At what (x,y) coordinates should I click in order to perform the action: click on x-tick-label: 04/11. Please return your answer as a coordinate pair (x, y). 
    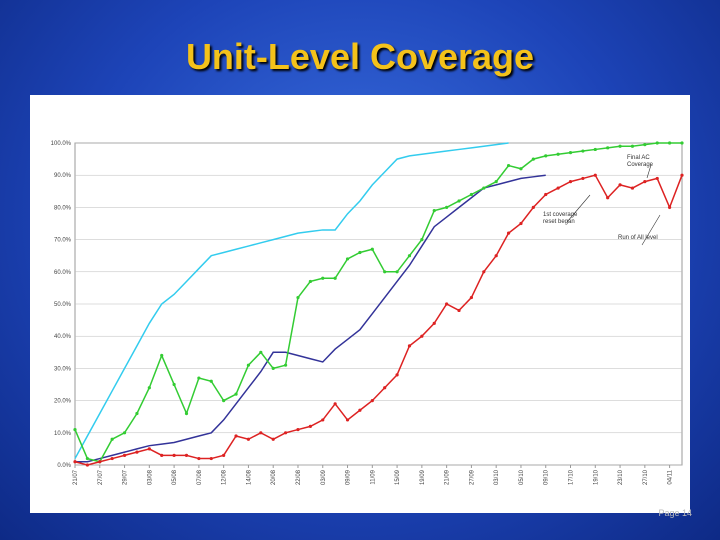
    Looking at the image, I should click on (671, 476).